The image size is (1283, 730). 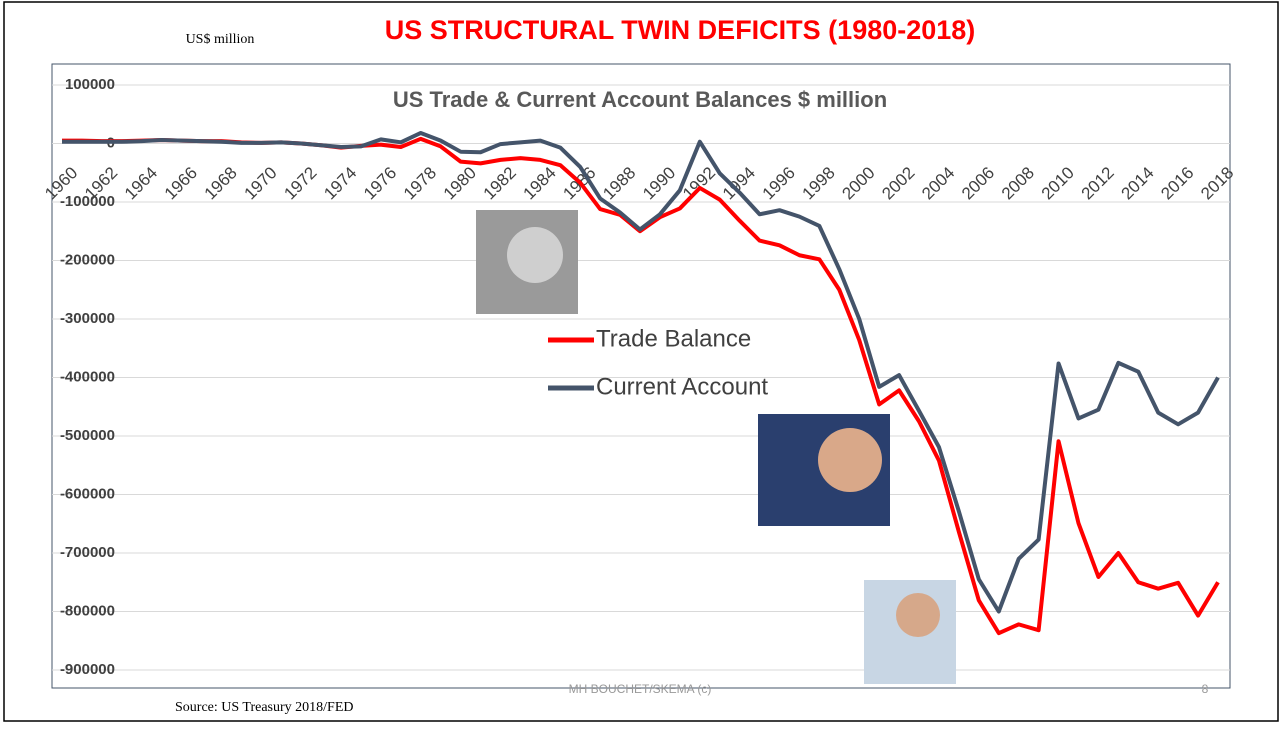 I want to click on page-number: 8, so click(x=1205, y=689).